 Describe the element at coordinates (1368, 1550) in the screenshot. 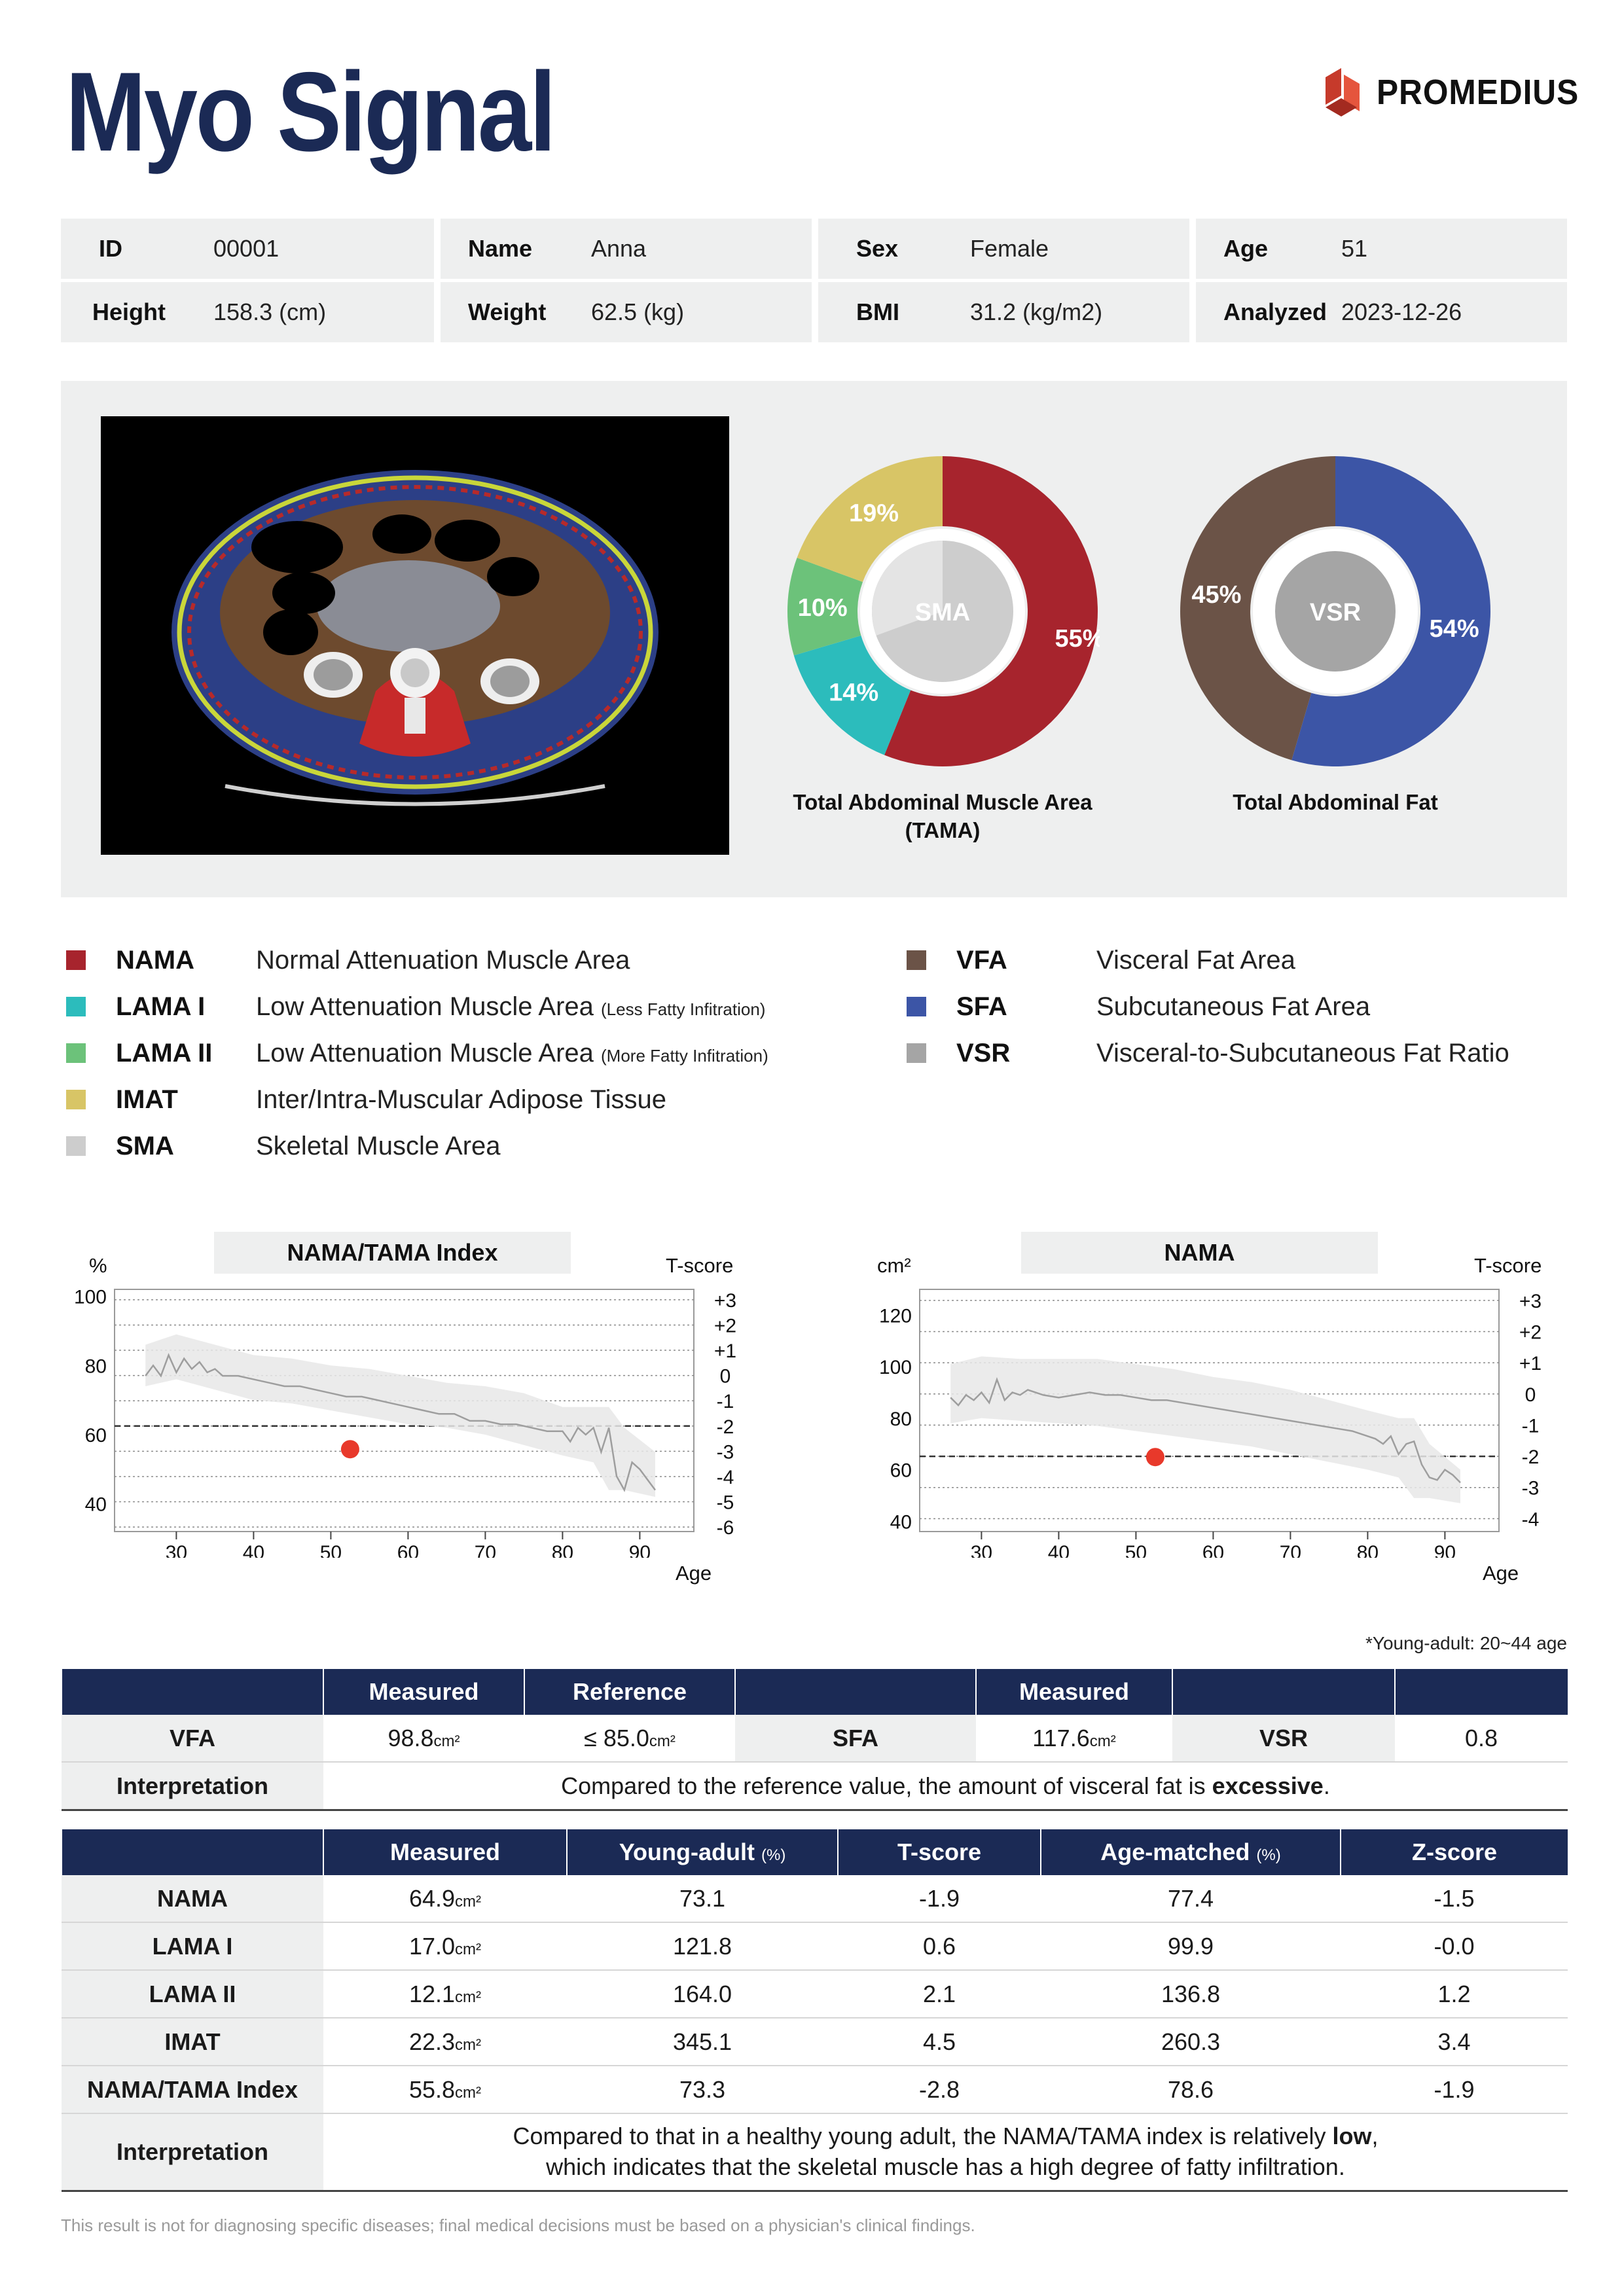

I see `x-tick-label: 80` at that location.